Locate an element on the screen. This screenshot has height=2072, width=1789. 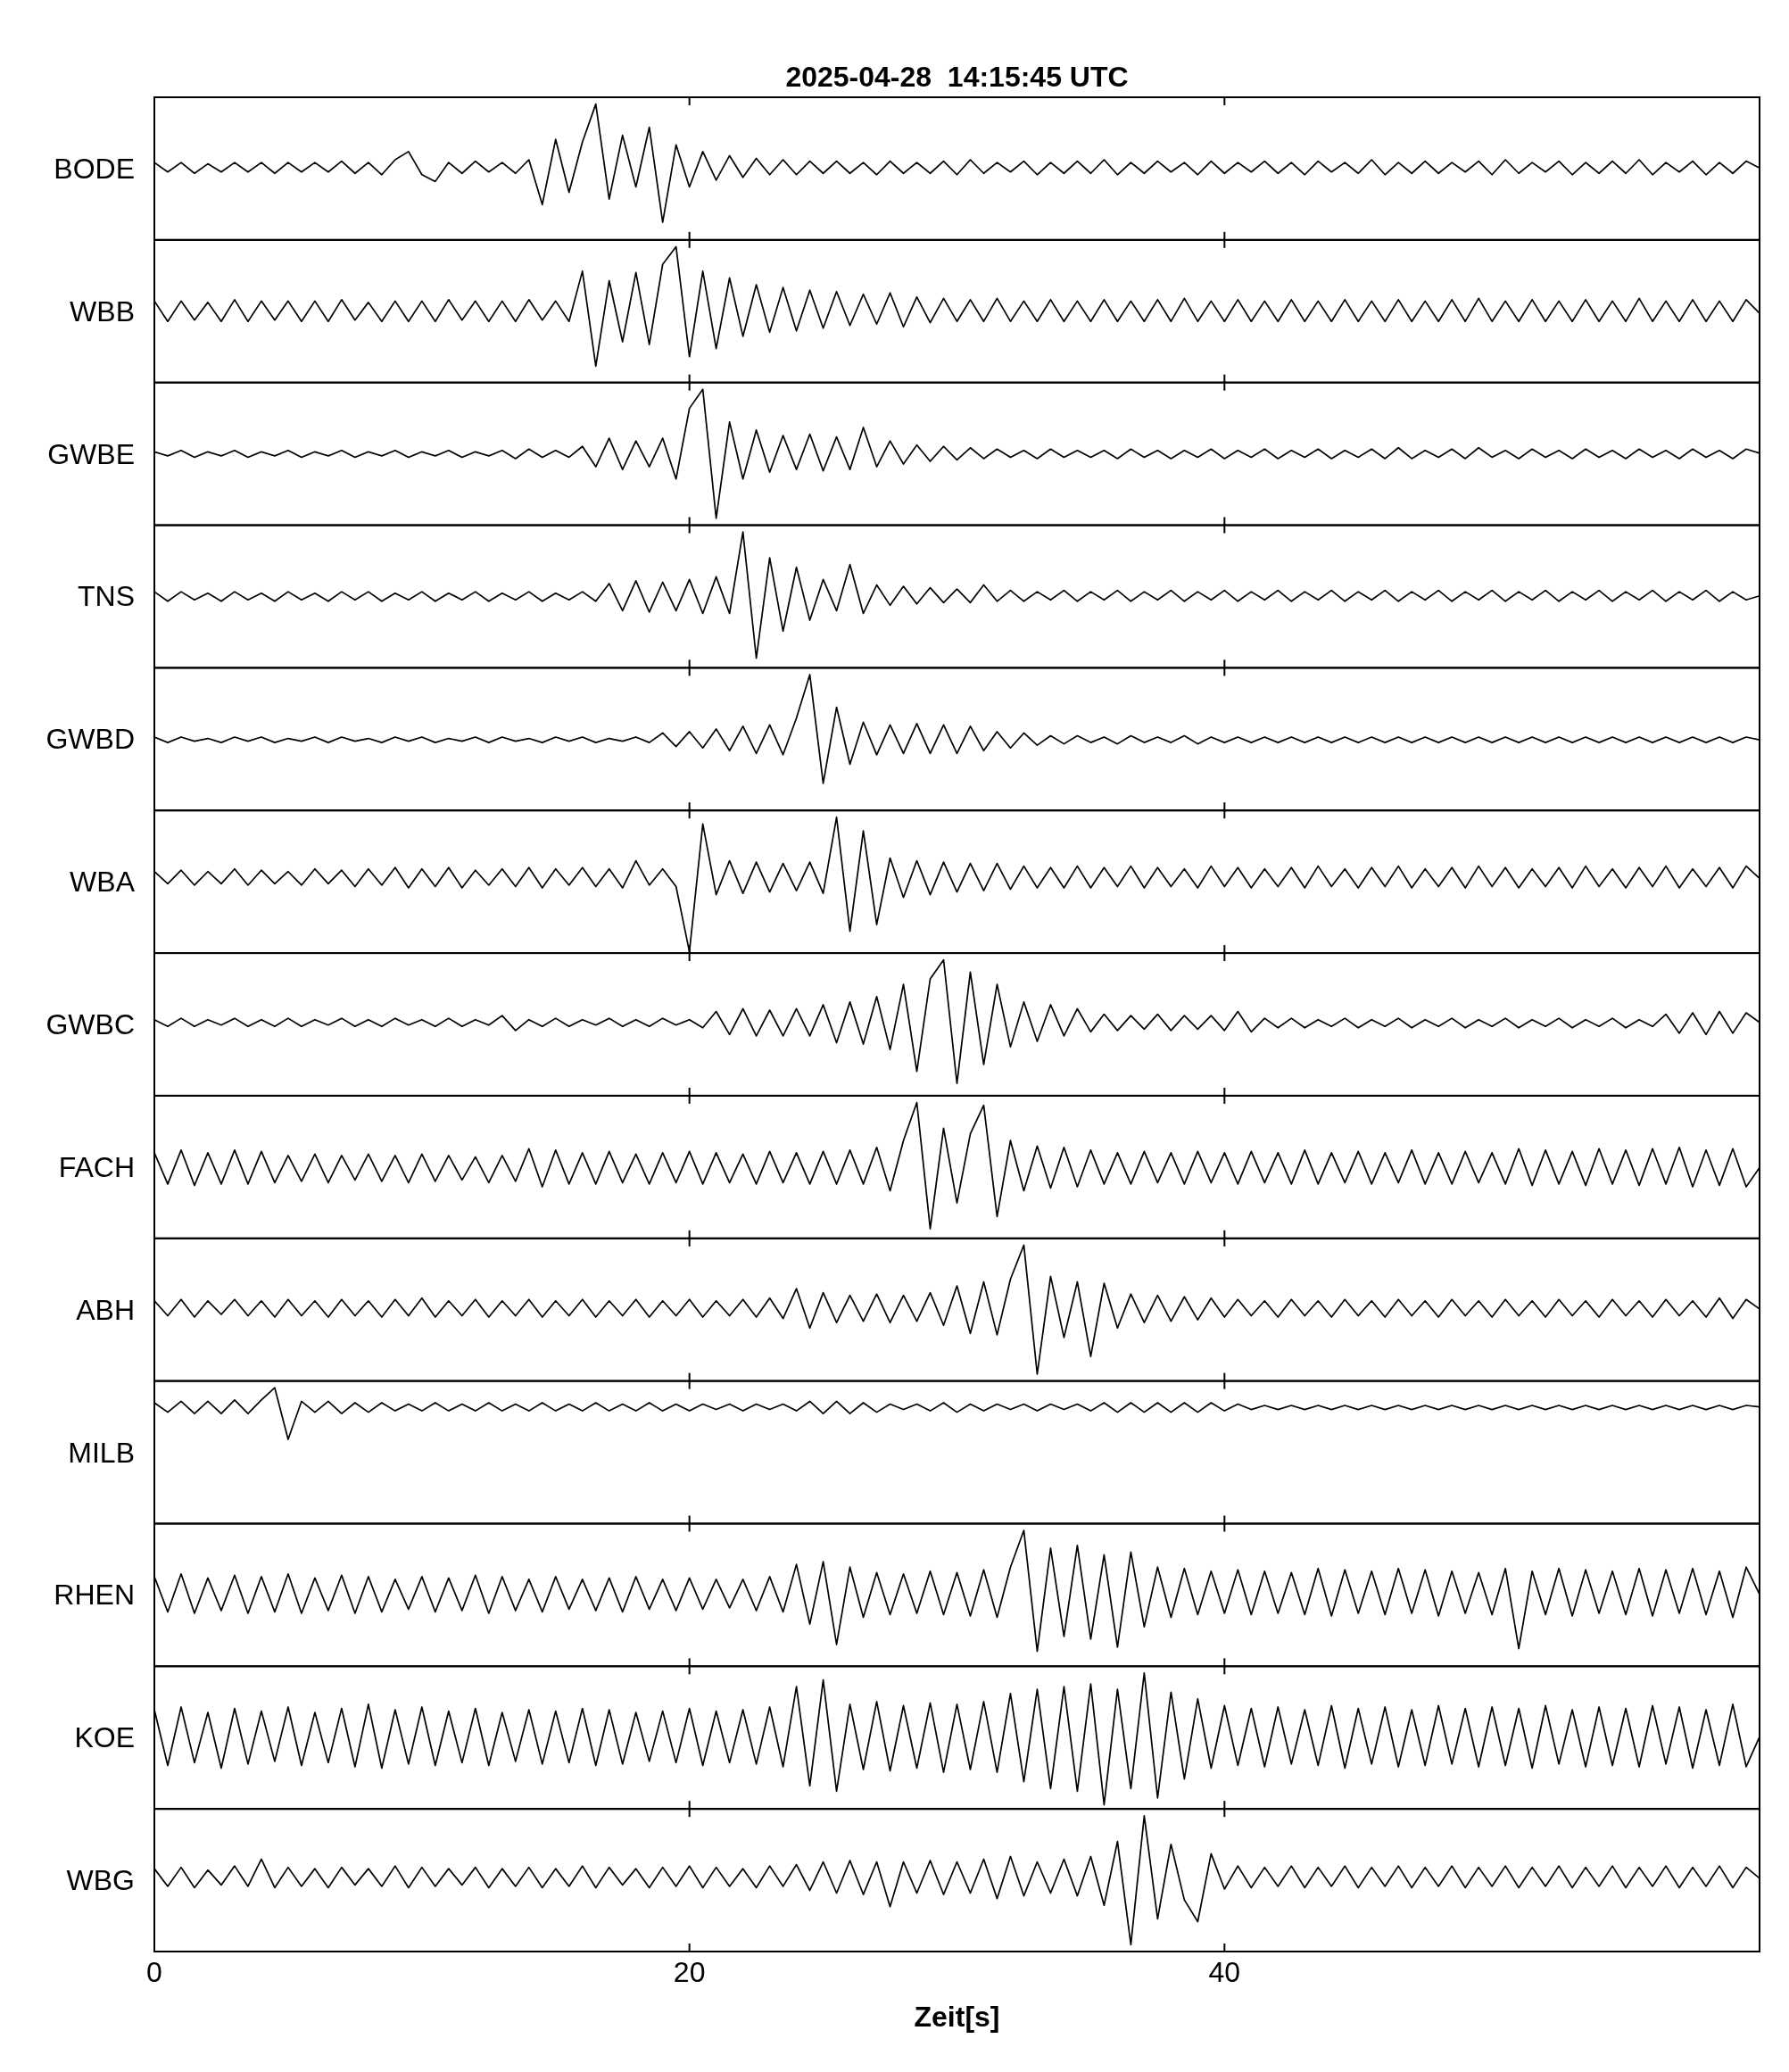
y-axis-title: GWBC is located at coordinates (90, 1024).